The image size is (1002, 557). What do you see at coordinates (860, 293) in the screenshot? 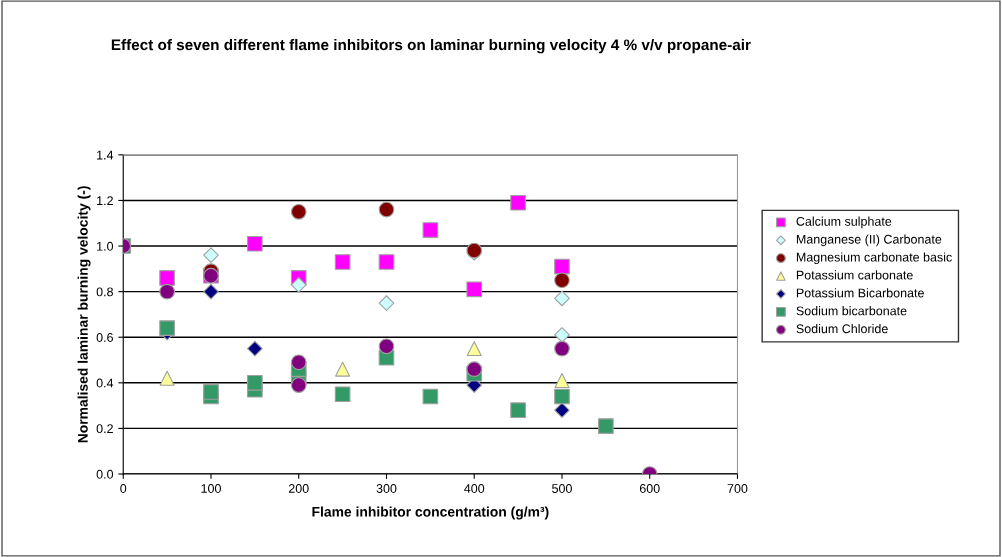
I see `legend-label: Potassium Bicarbonate` at bounding box center [860, 293].